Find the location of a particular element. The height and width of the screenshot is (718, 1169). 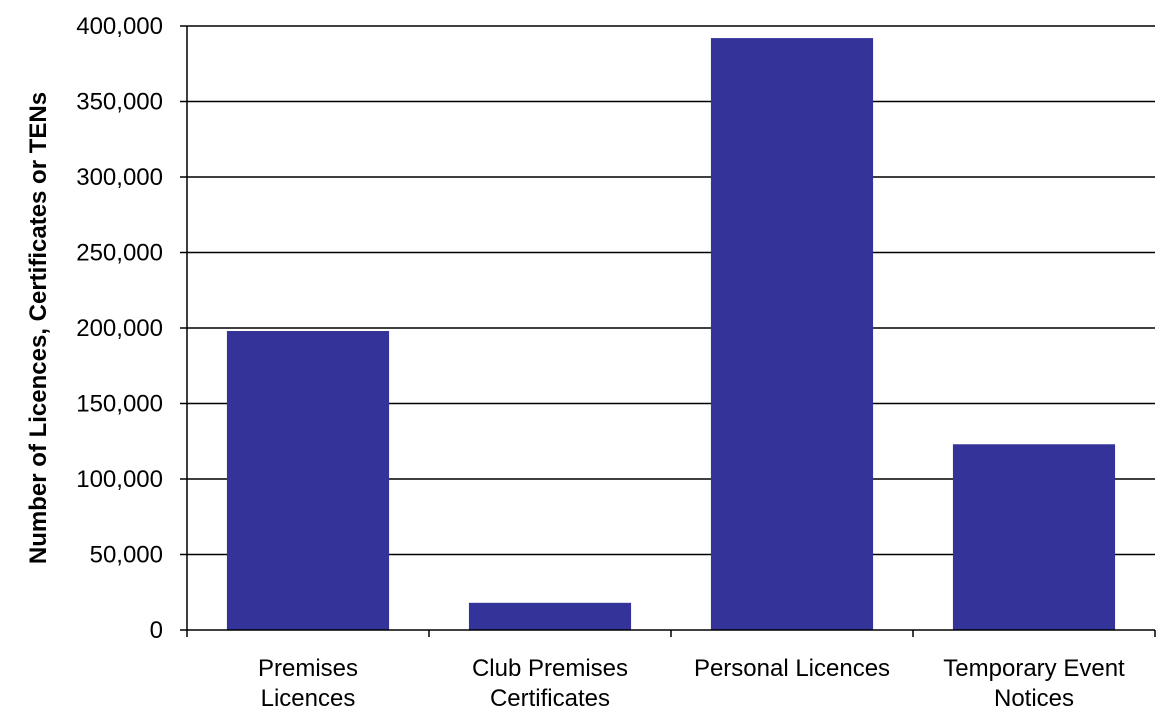

y-tick-label: 350,000 is located at coordinates (119, 102).